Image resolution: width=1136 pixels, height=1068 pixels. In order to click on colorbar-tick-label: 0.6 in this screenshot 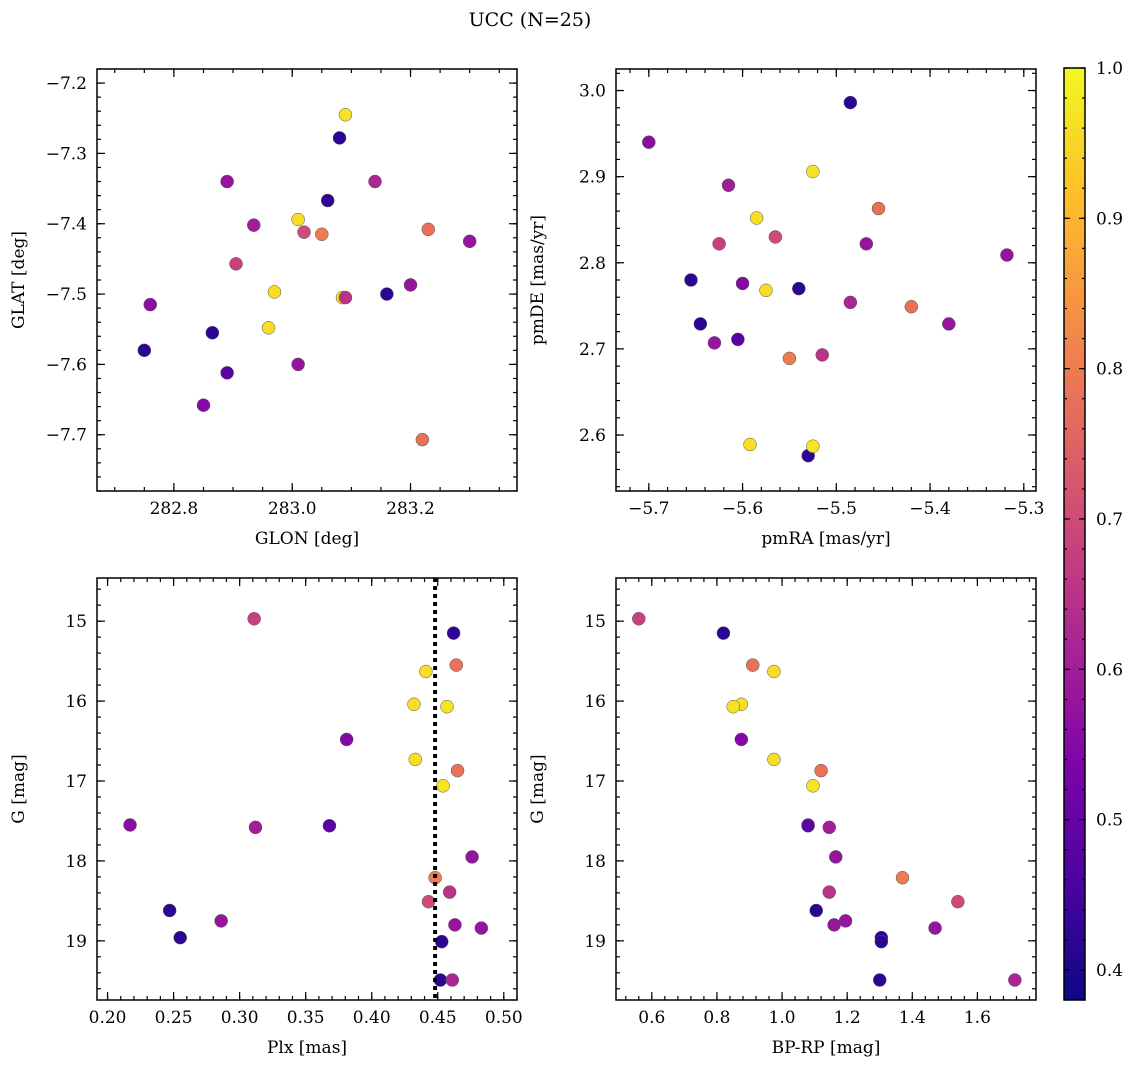, I will do `click(1109, 670)`.